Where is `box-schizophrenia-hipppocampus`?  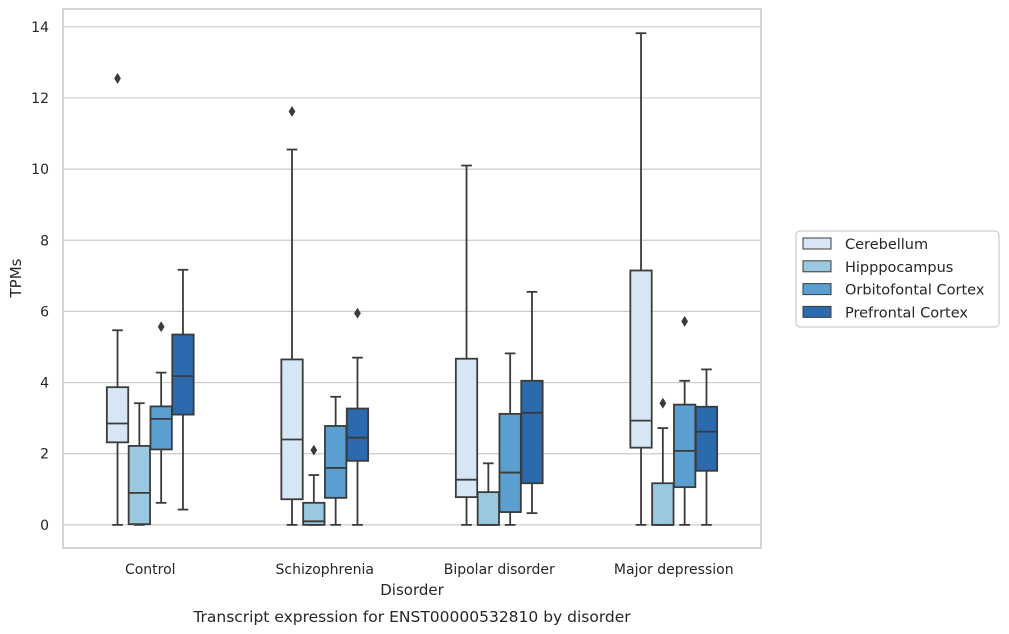
box-schizophrenia-hipppocampus is located at coordinates (314, 485).